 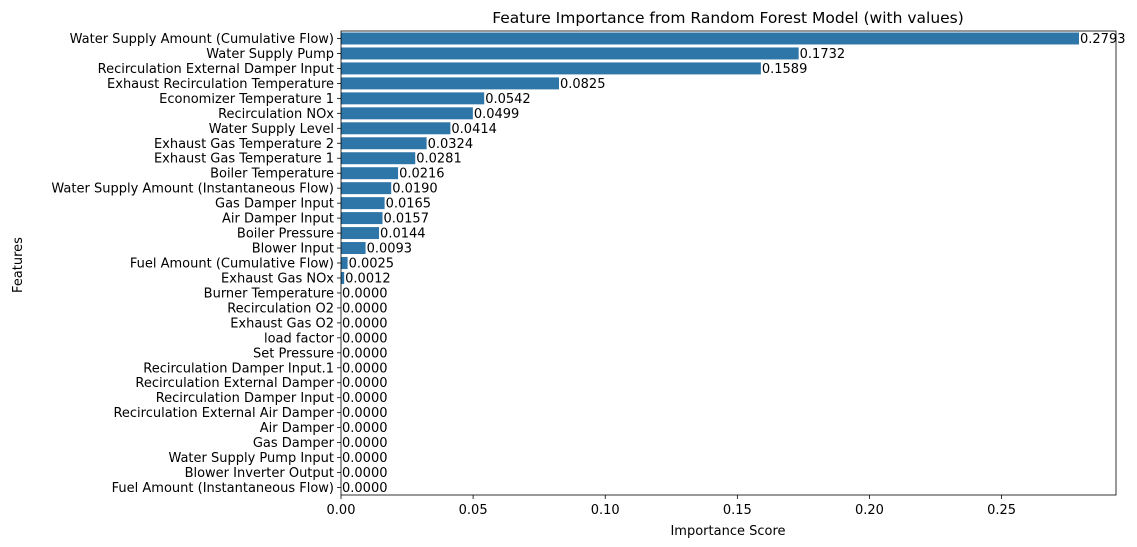 What do you see at coordinates (220, 84) in the screenshot?
I see `y-tick-label: Exhaust Recirculation Temperature` at bounding box center [220, 84].